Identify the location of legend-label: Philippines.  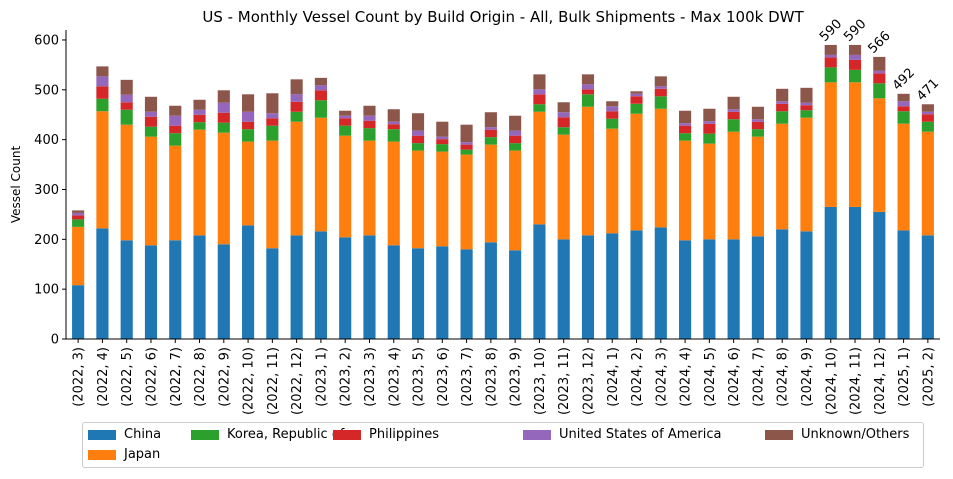
(404, 434).